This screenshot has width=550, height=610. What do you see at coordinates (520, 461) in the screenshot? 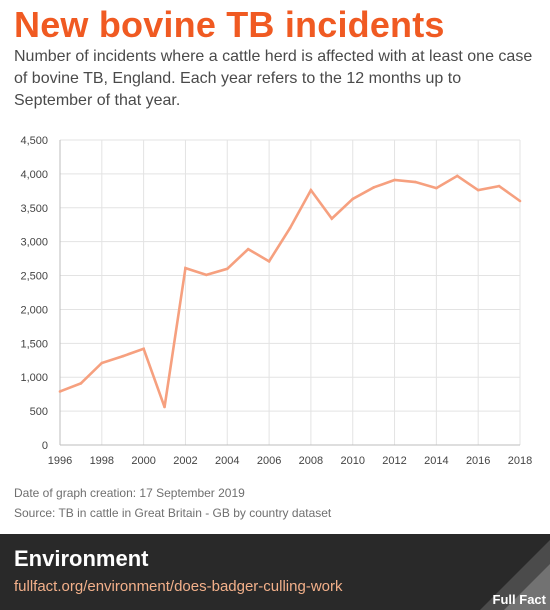
I see `x-tick-label: 2018` at bounding box center [520, 461].